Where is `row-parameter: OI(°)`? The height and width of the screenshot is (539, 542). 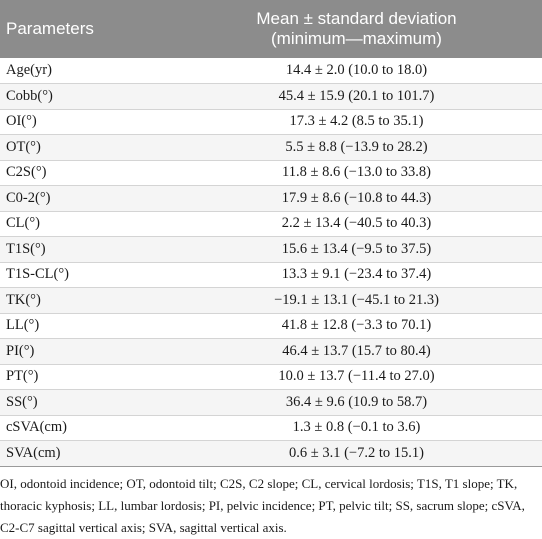
row-parameter: OI(°) is located at coordinates (85, 122).